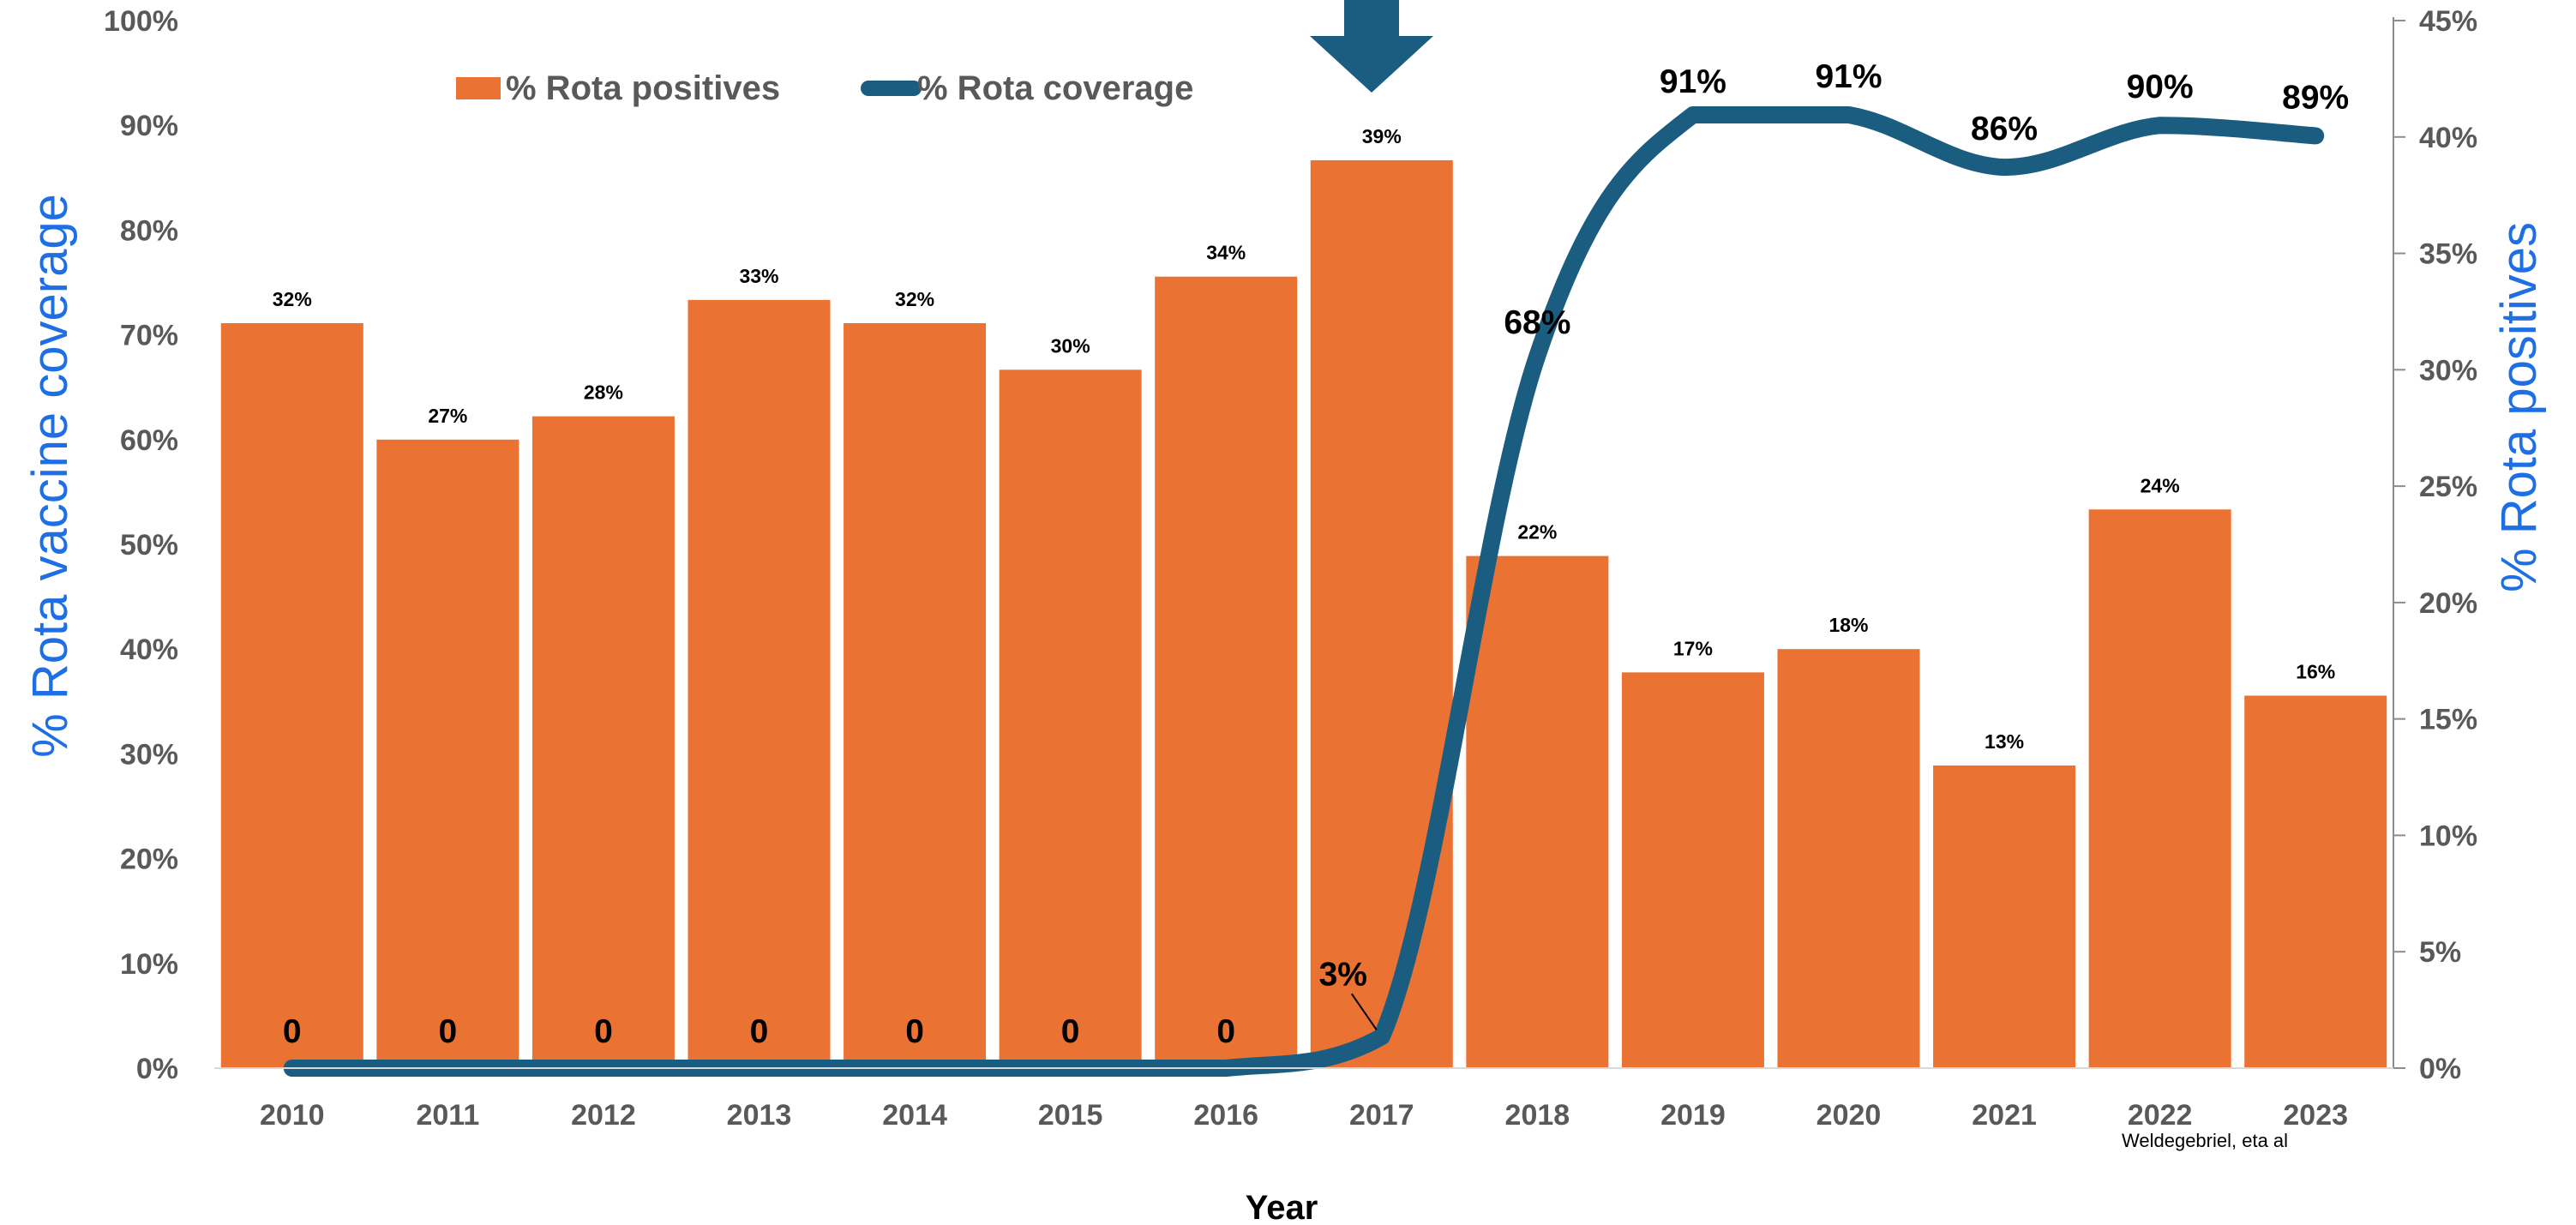  What do you see at coordinates (2448, 720) in the screenshot?
I see `right-tick-label: 15%` at bounding box center [2448, 720].